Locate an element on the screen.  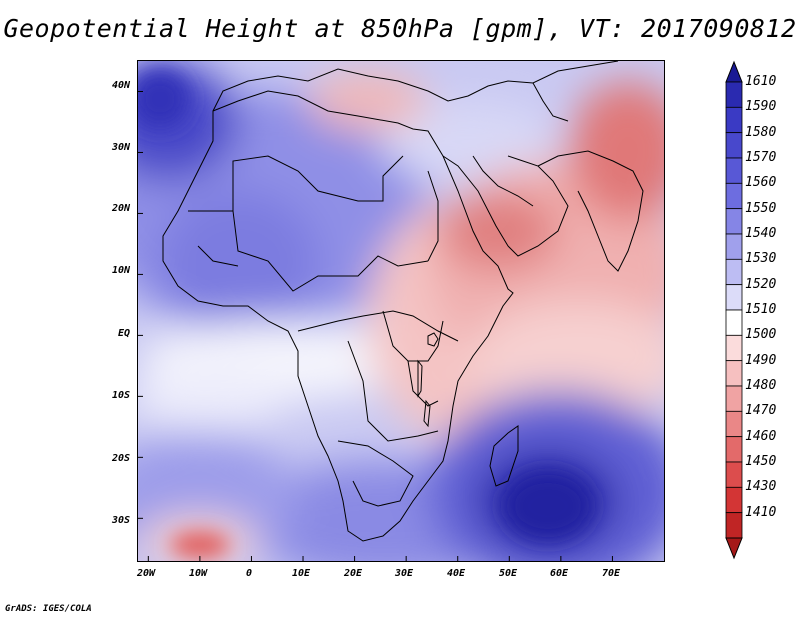
colorbar-label: 1430 is located at coordinates (761, 487).